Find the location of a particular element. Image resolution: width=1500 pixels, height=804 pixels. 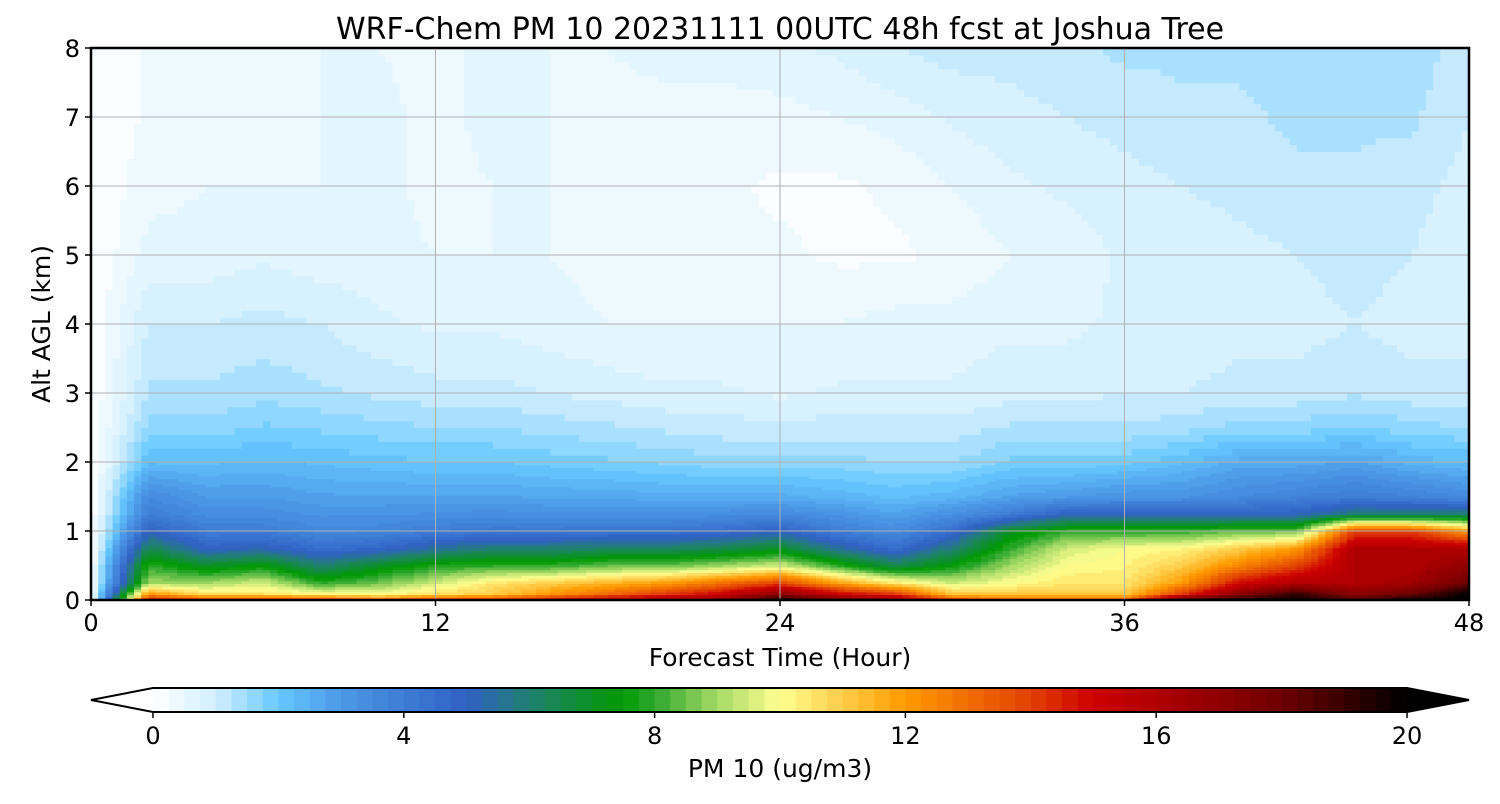

colorbar-level is located at coordinates (913, 700).